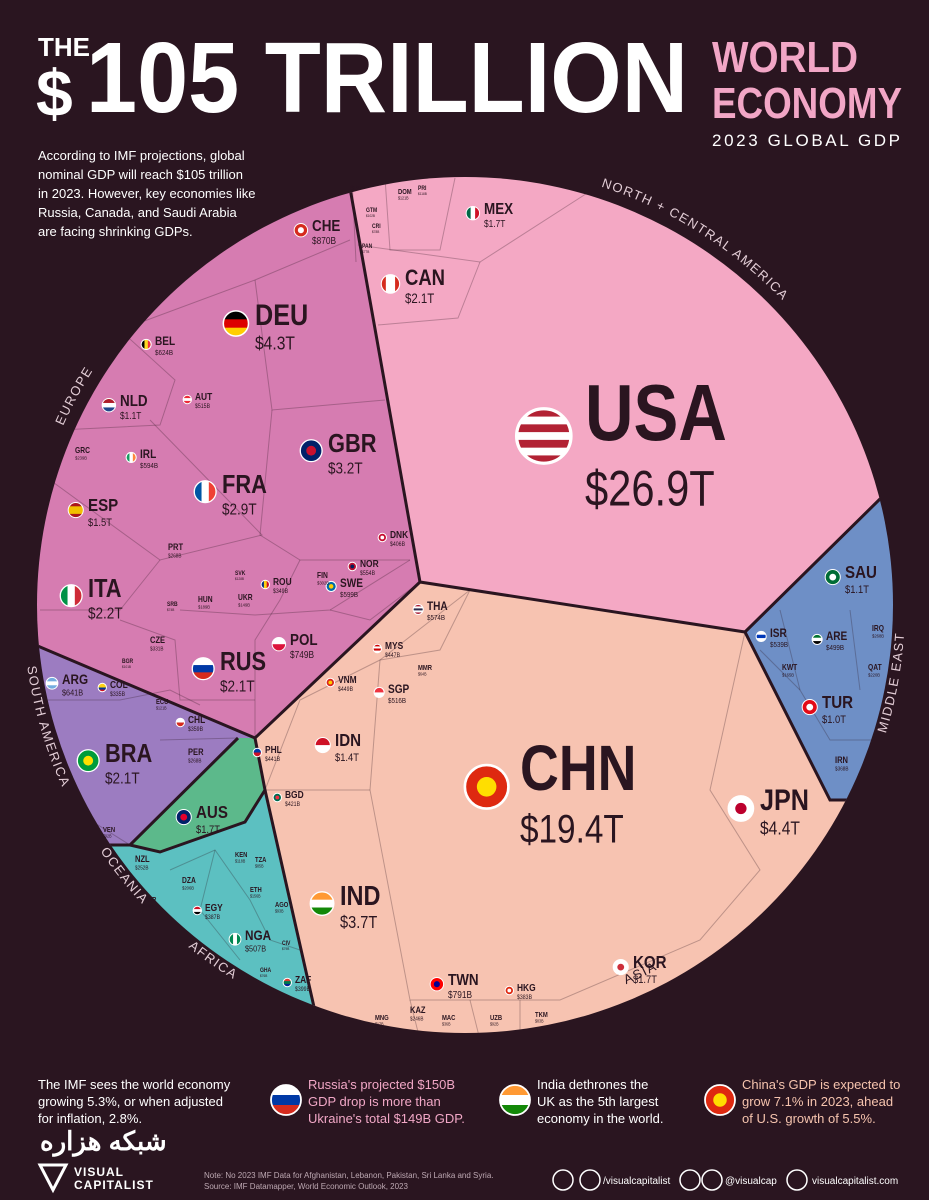 The height and width of the screenshot is (1200, 929). I want to click on country-gdp: $85B, so click(259, 865).